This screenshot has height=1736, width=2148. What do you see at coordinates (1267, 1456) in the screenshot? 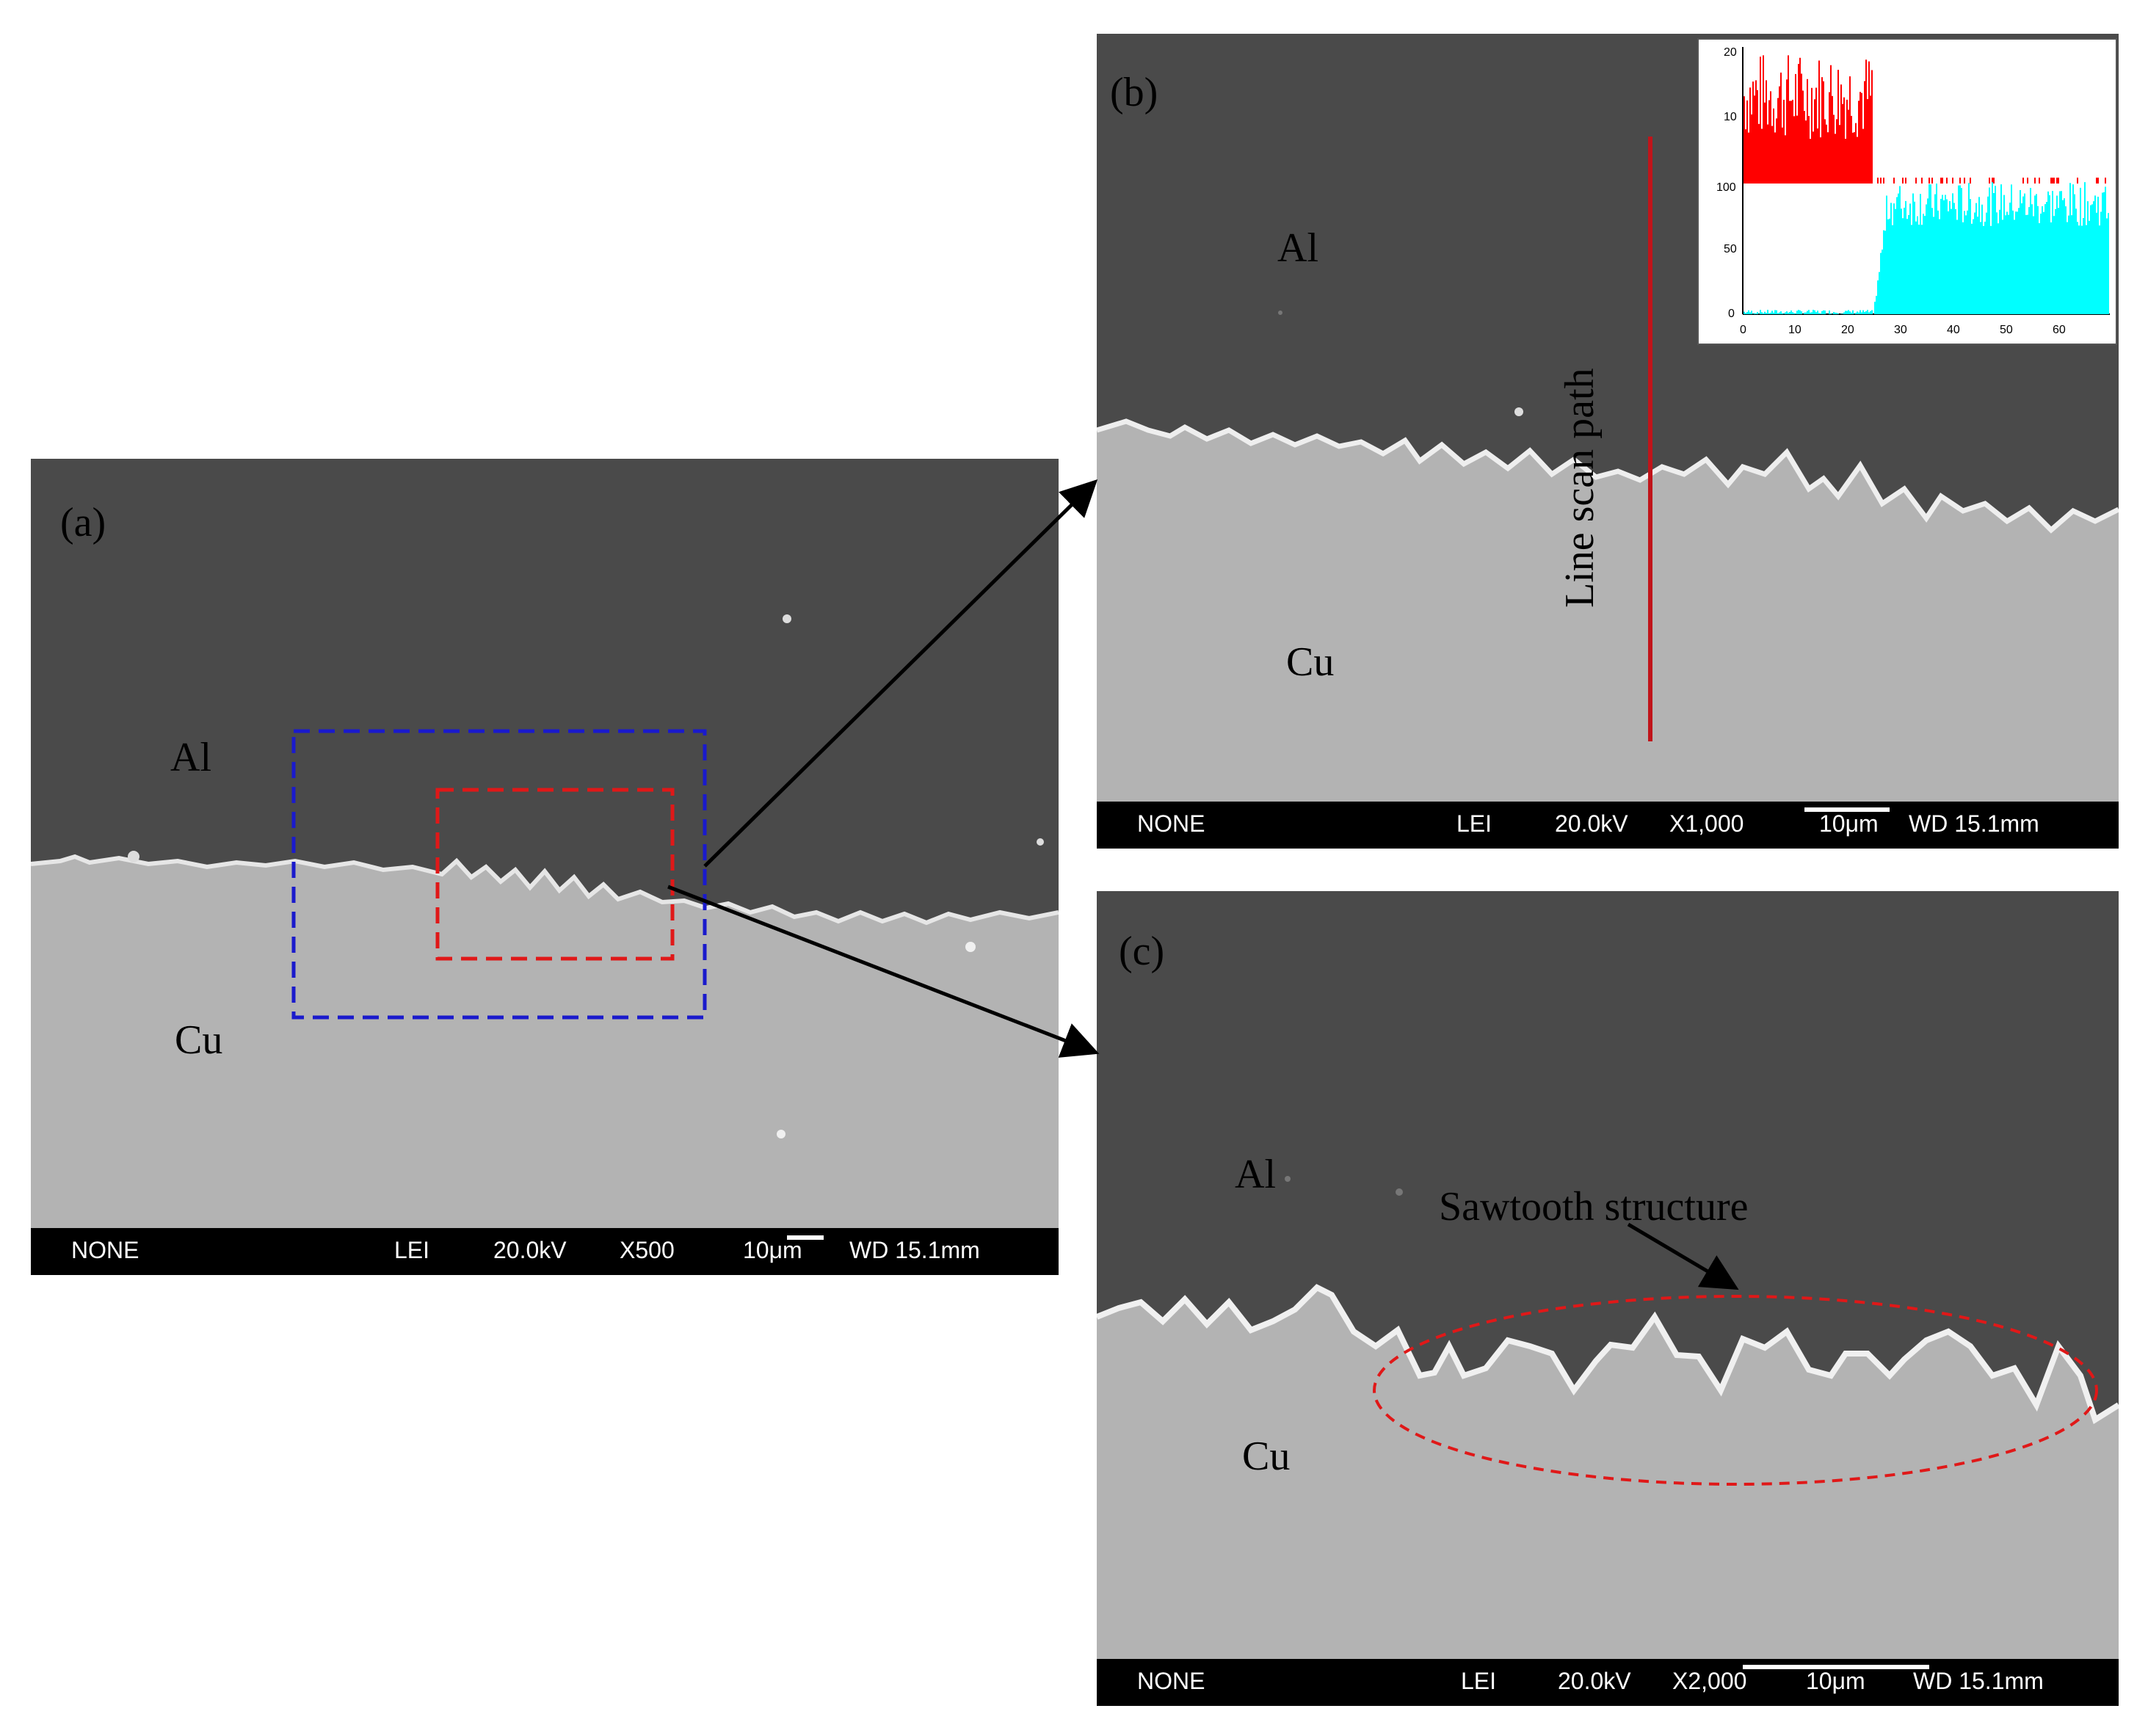
I see `cu-label-c: Cu` at bounding box center [1267, 1456].